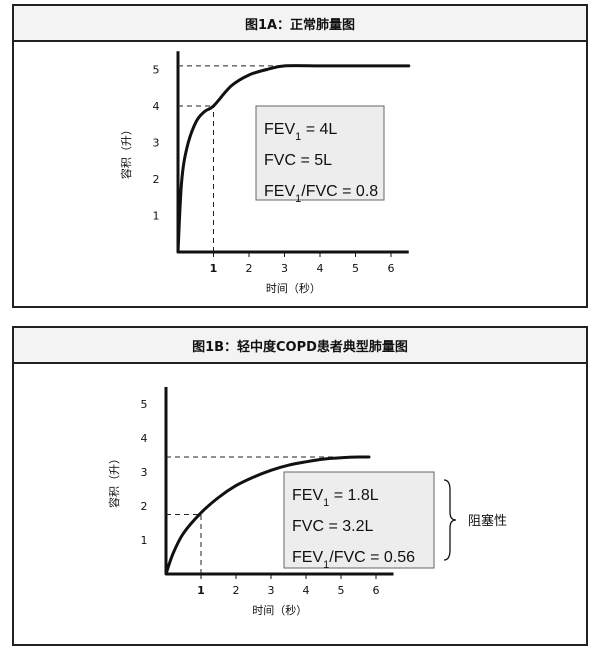 This screenshot has height=659, width=600. What do you see at coordinates (332, 526) in the screenshot?
I see `fvc-annotation: FVC = 3.2L` at bounding box center [332, 526].